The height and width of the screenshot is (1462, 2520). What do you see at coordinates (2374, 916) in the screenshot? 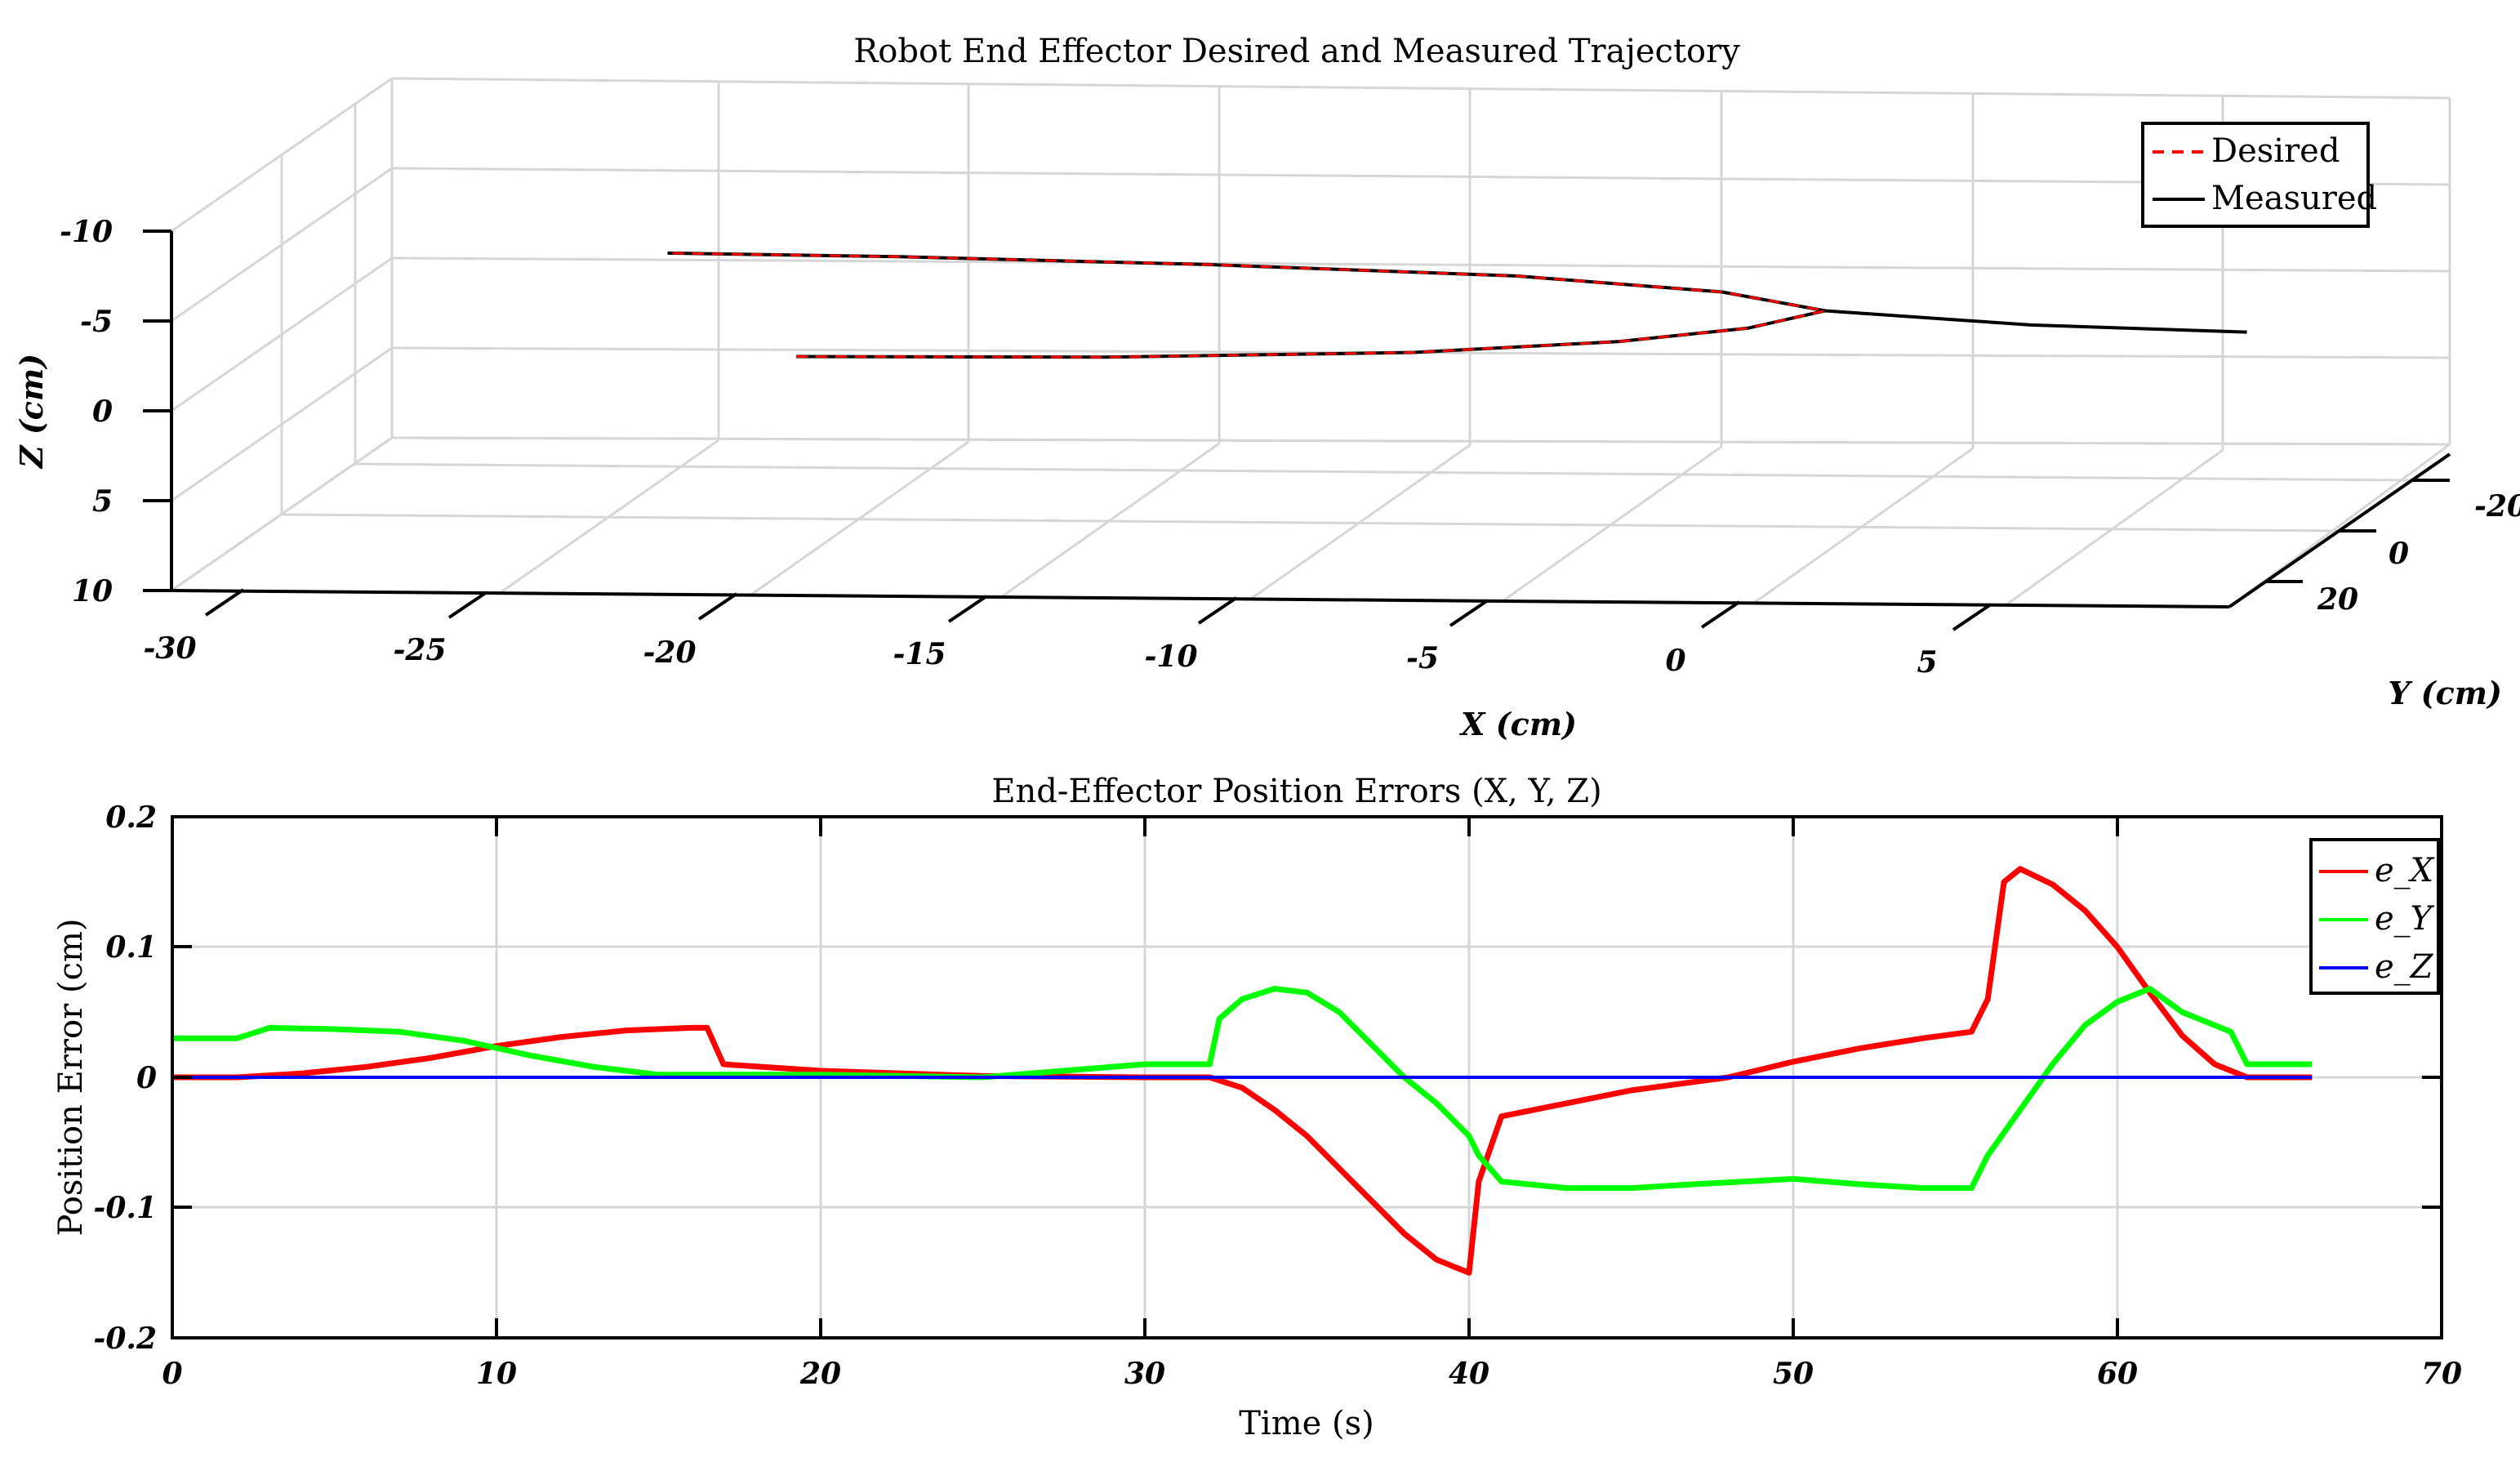
I see `errors-legend: e_X e_Y e_Z` at bounding box center [2374, 916].